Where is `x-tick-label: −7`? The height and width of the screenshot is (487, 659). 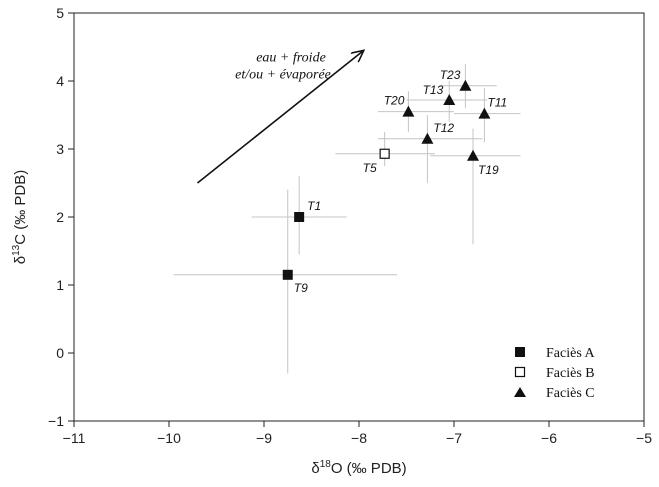 x-tick-label: −7 is located at coordinates (454, 438).